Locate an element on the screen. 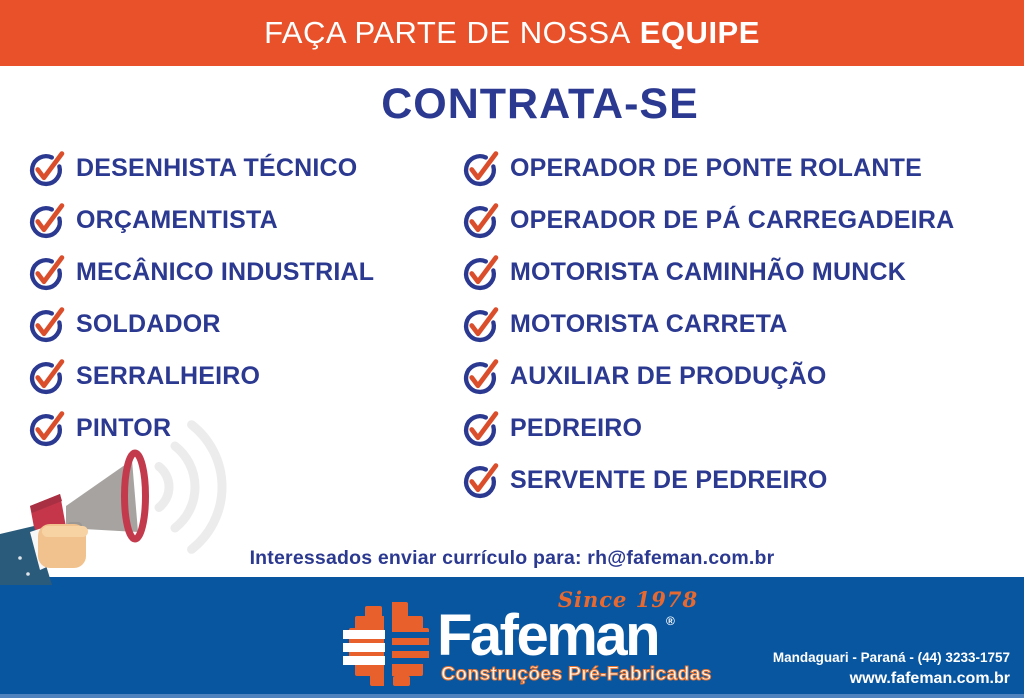 This screenshot has height=698, width=1024. job-item: PINTOR is located at coordinates (201, 428).